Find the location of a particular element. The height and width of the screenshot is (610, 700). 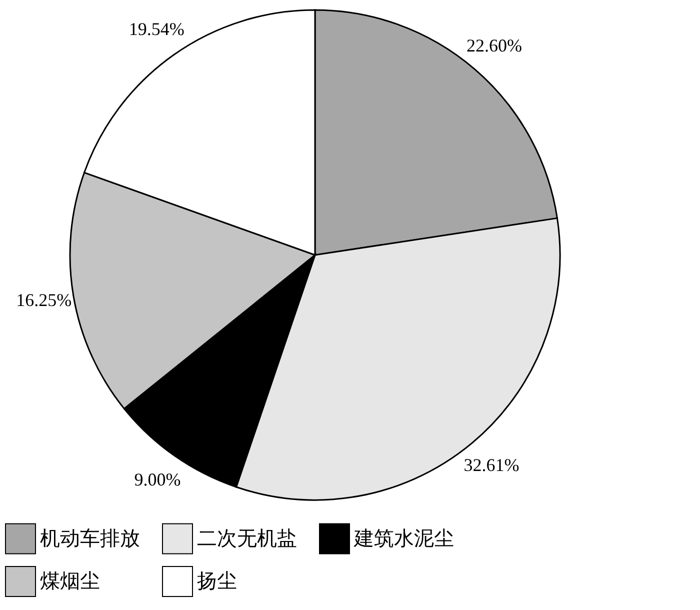

data-label: 16.25% is located at coordinates (44, 300).